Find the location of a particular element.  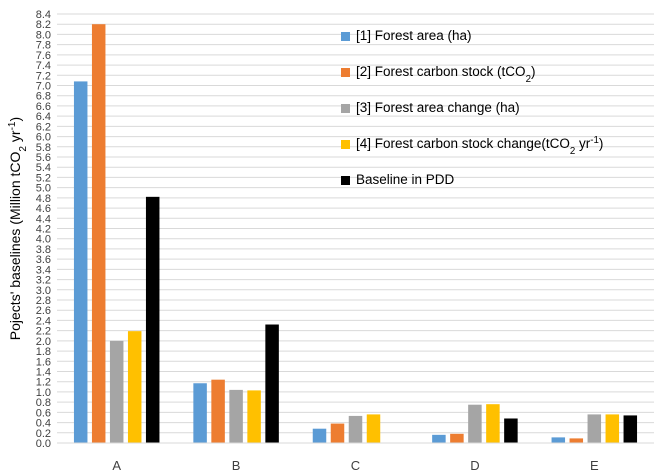

x-axis-category-labels: A B C D E is located at coordinates (355, 465).